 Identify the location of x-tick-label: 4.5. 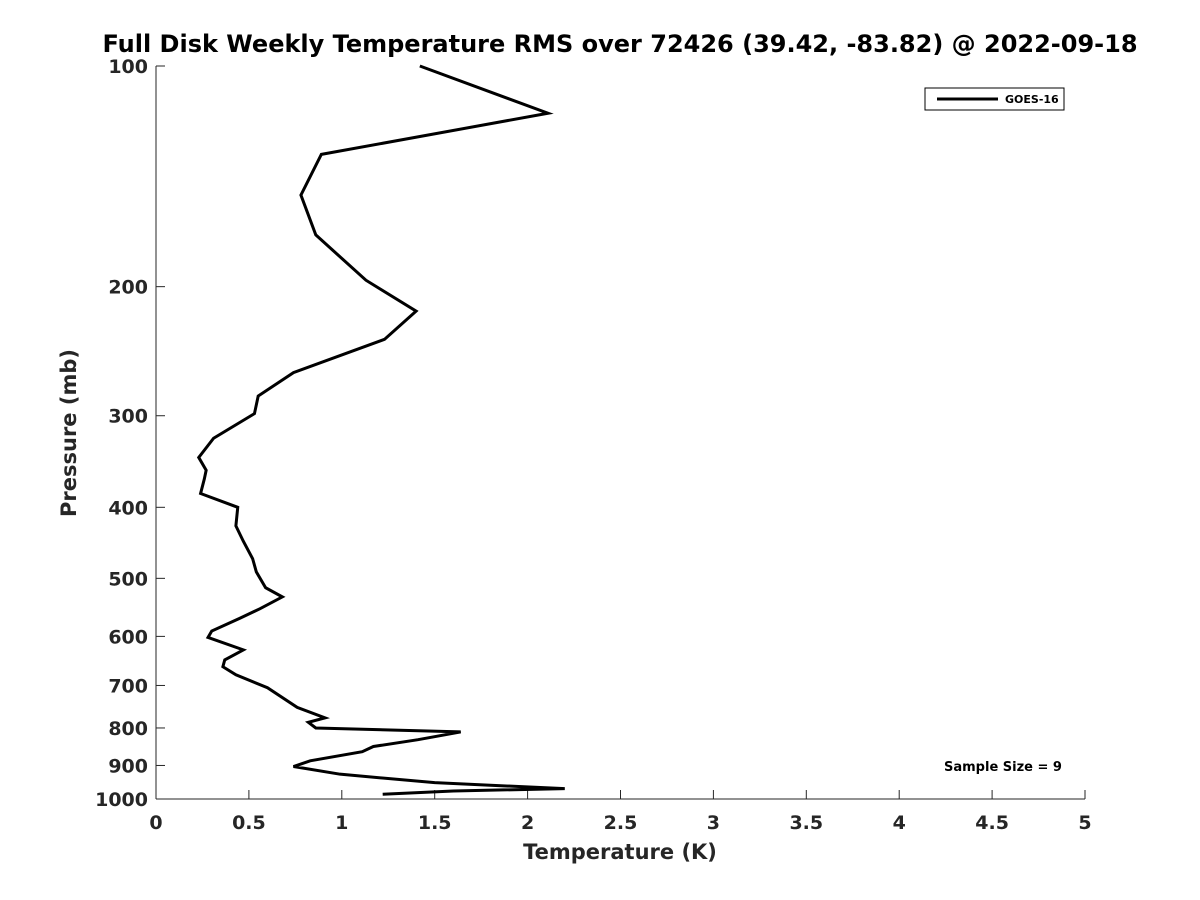
(992, 823).